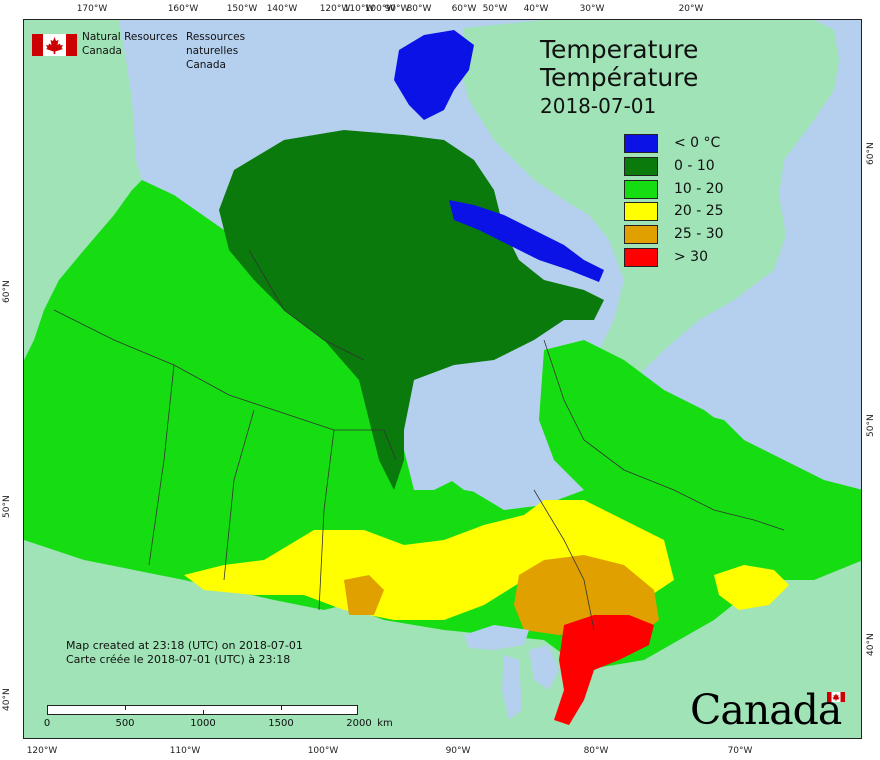 The height and width of the screenshot is (760, 880). I want to click on scale-label-0: 0, so click(47, 723).